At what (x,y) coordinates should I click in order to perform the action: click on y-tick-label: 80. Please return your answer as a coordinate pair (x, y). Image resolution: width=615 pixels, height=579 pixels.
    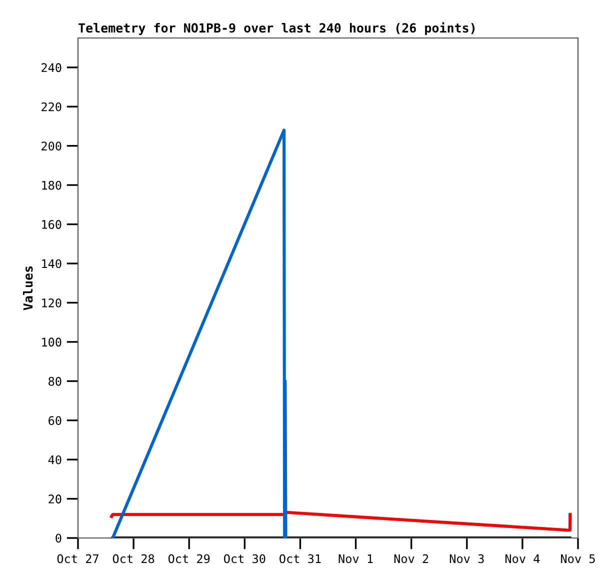
    Looking at the image, I should click on (55, 381).